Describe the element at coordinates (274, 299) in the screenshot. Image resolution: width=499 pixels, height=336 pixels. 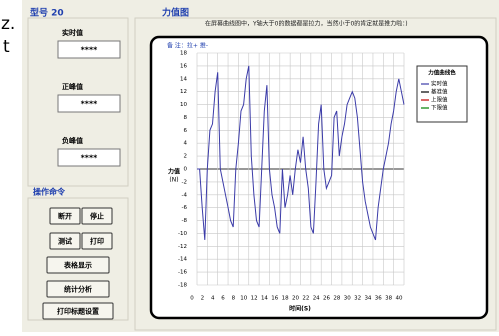
I see `x-tick-label: 16` at that location.